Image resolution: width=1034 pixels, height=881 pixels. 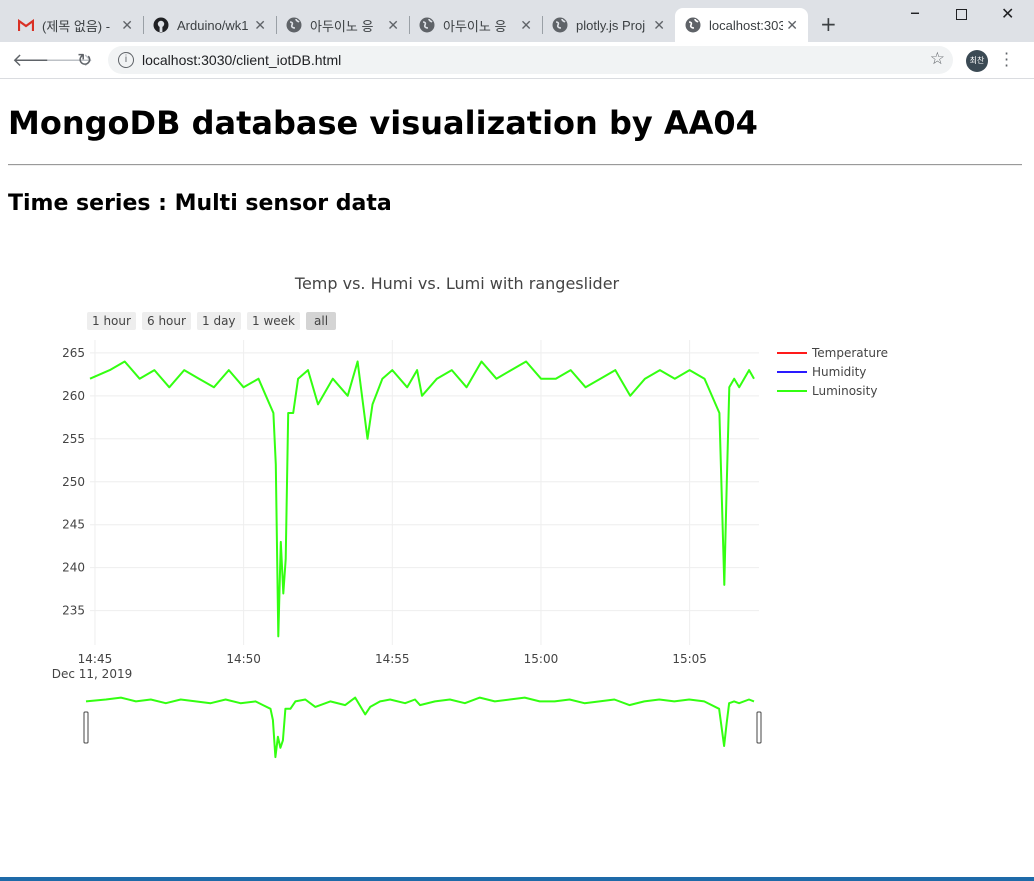 I want to click on tab-label: (제목 없음) -, so click(x=76, y=26).